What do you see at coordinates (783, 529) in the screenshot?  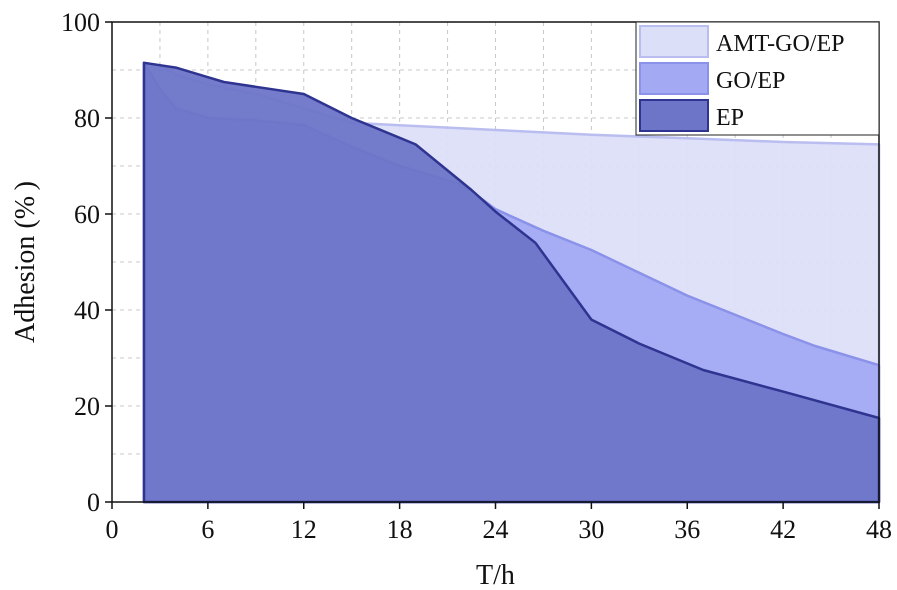 I see `x-tick-label: 42` at bounding box center [783, 529].